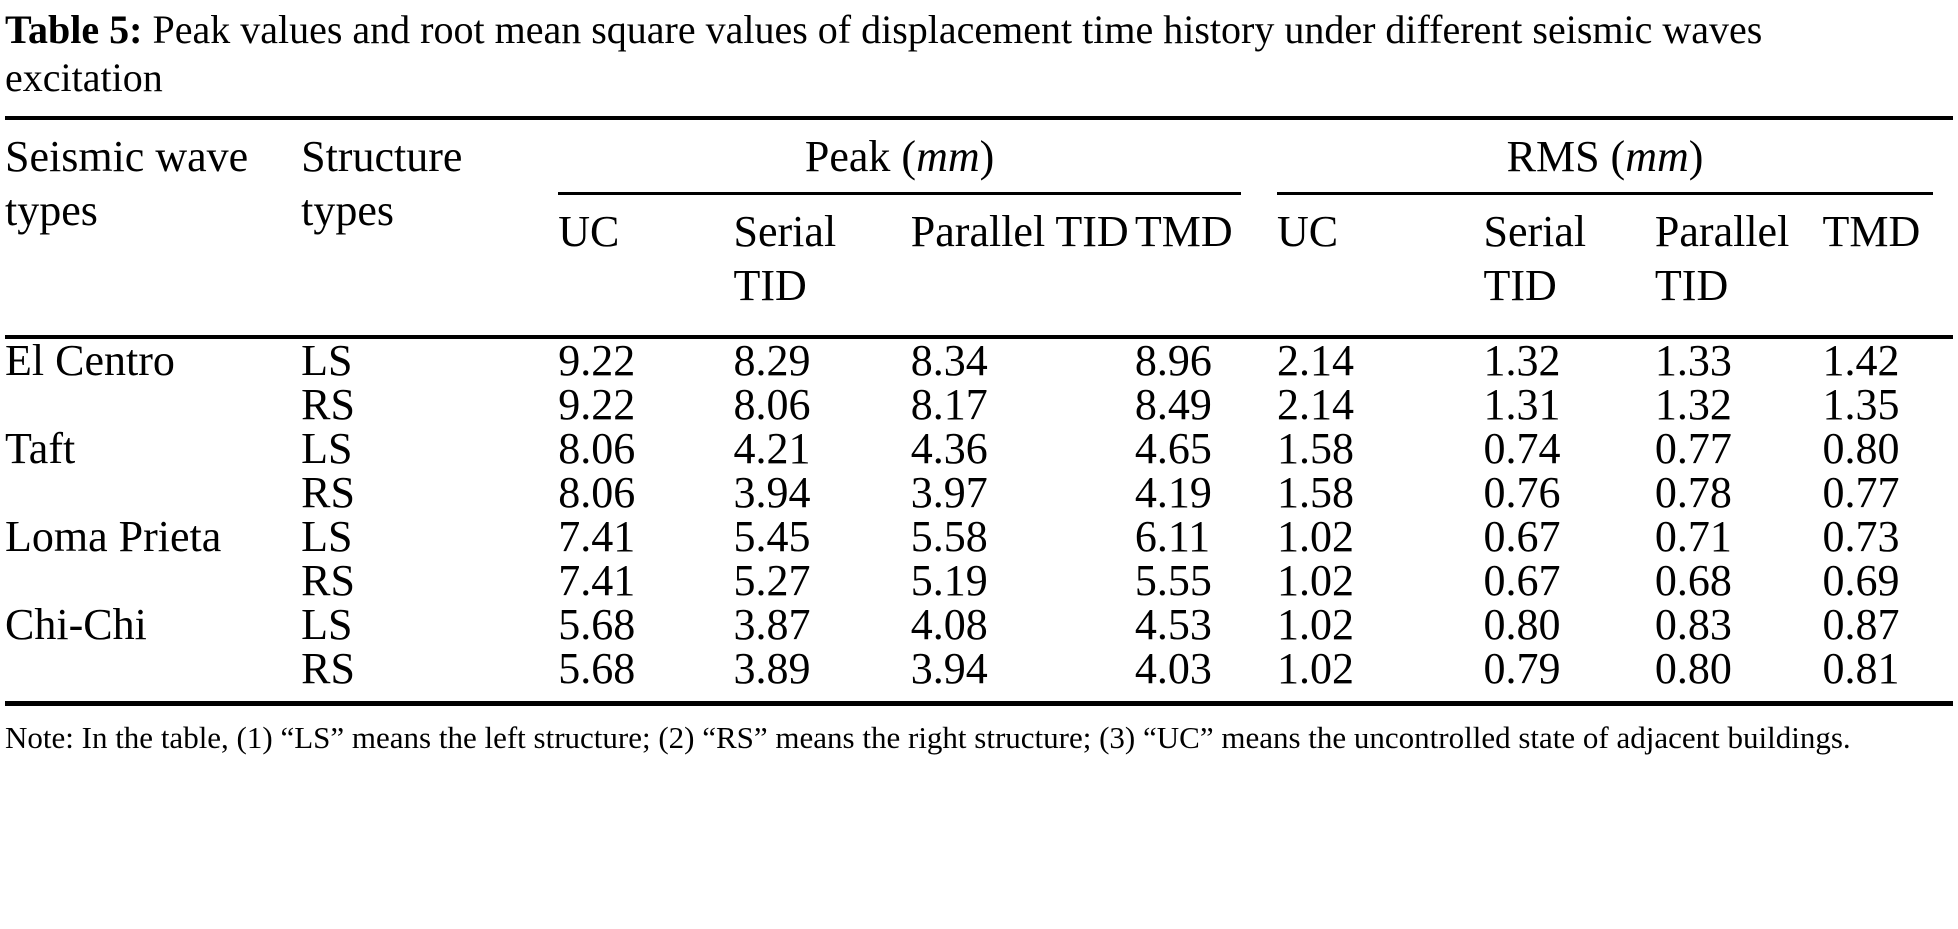 Image resolution: width=1958 pixels, height=929 pixels. Describe the element at coordinates (772, 624) in the screenshot. I see `cell-peak-serial-tid: 3.87` at that location.